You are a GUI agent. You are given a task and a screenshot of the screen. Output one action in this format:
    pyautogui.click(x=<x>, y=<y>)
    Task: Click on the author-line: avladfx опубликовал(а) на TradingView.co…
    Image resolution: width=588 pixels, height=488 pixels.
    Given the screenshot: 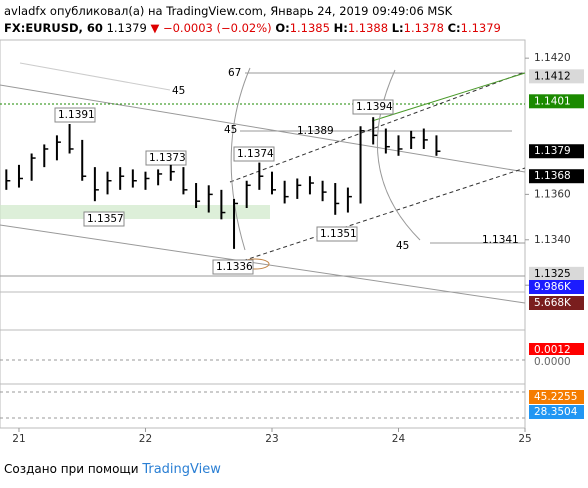 What is the action you would take?
    pyautogui.click(x=228, y=11)
    